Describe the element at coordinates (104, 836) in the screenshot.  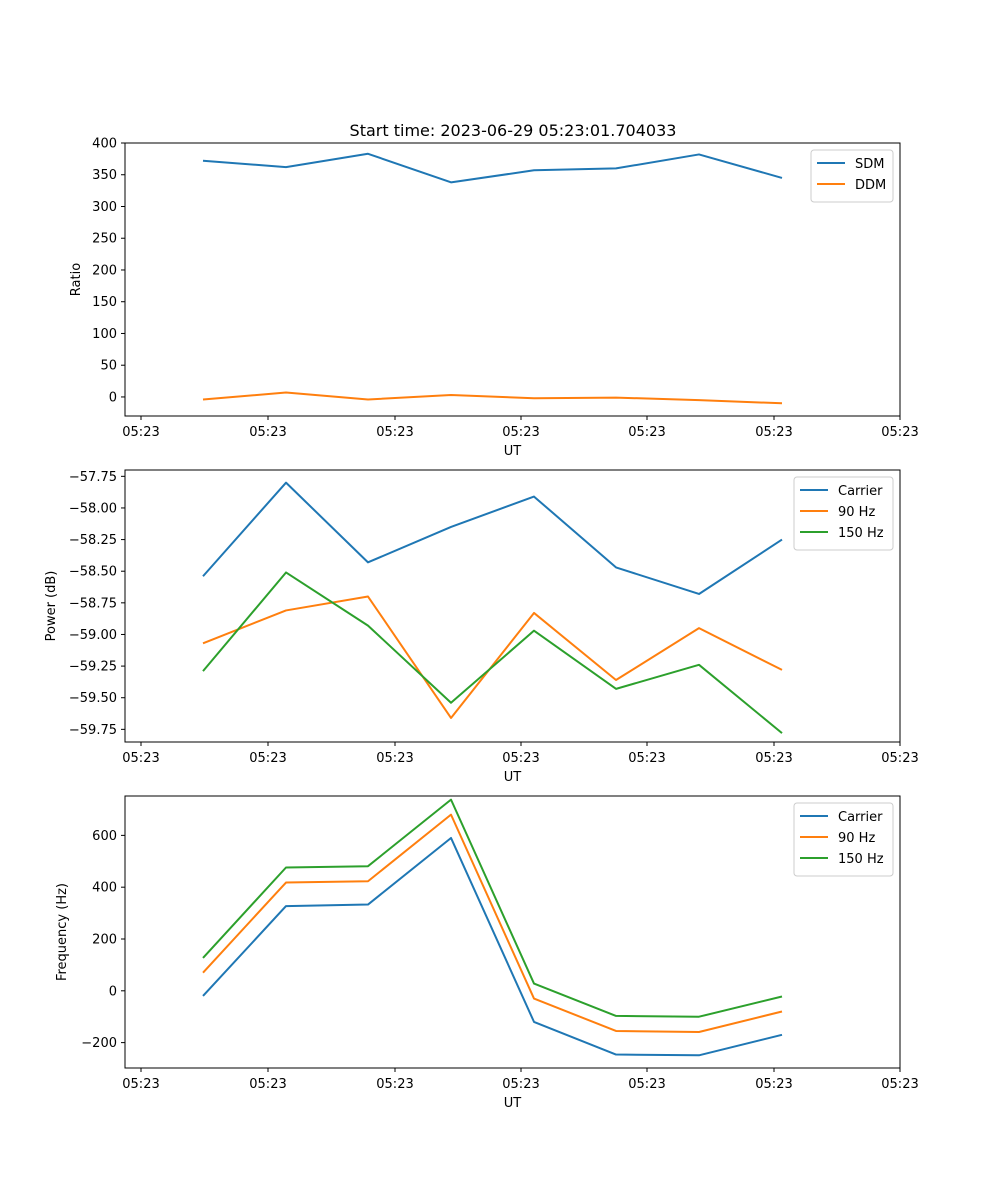
I see `y-tick-label: 600` at that location.